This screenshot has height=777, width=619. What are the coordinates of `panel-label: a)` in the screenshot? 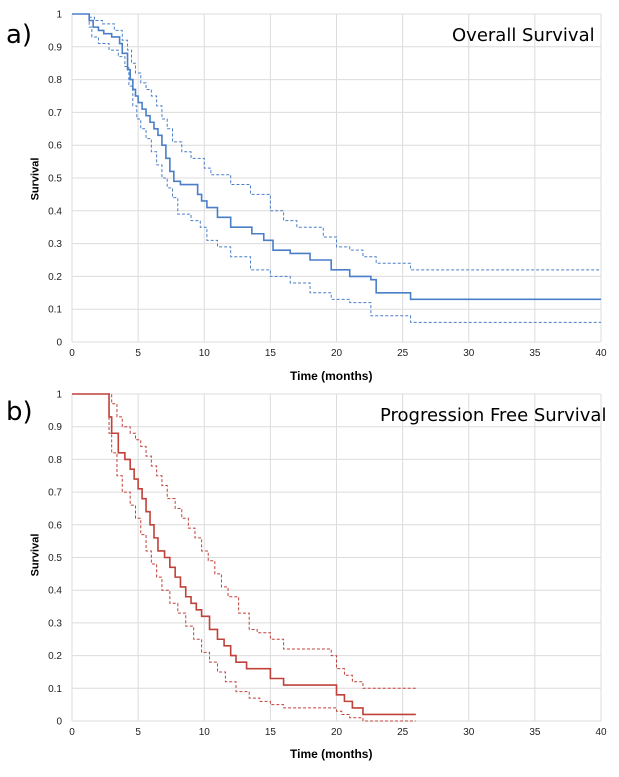 It's located at (19, 35).